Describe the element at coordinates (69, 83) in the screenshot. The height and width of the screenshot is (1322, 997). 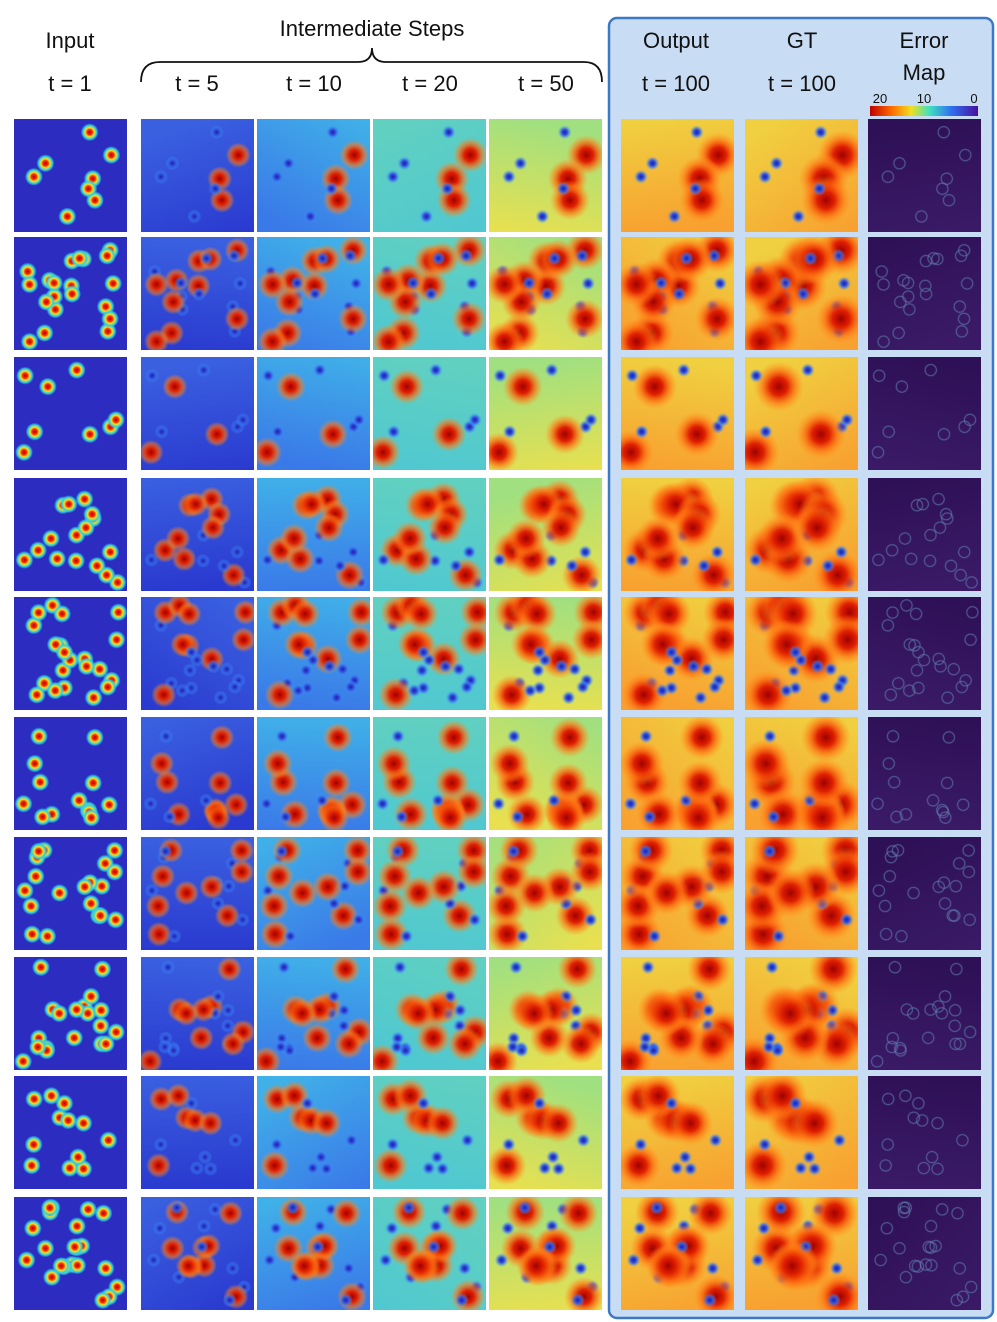
I see `header: t = 1` at that location.